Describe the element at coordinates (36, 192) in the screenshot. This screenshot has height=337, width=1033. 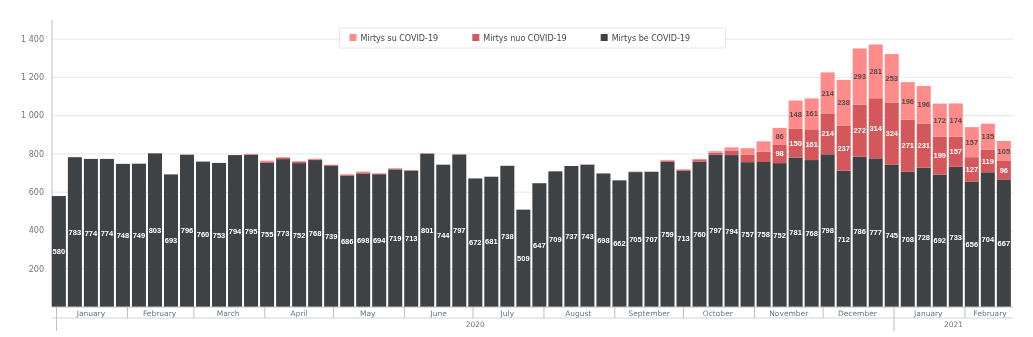
I see `y-tick-label: 600` at that location.